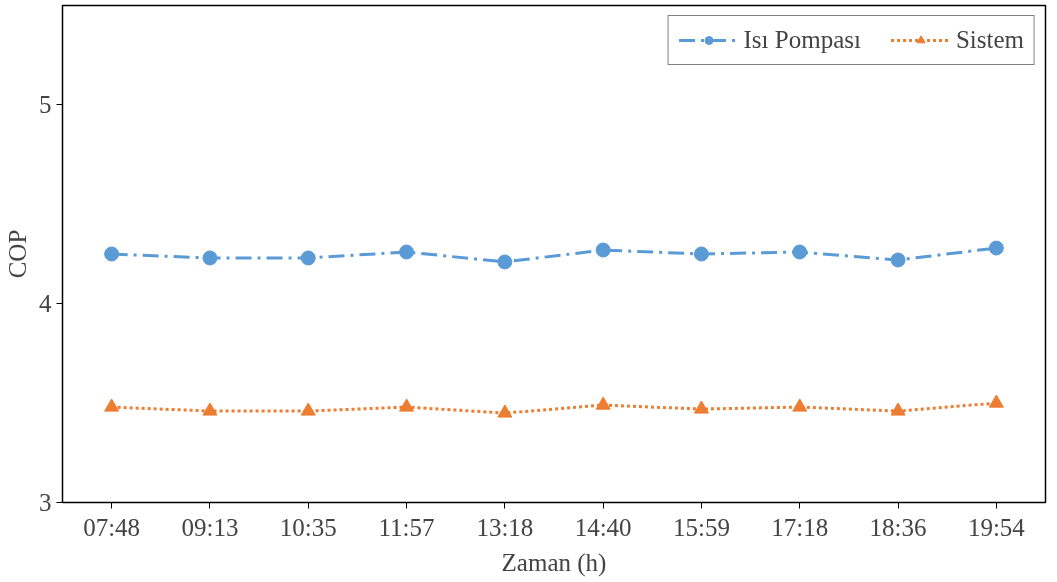 The height and width of the screenshot is (582, 1057). I want to click on x-tick-label: 09:13, so click(210, 527).